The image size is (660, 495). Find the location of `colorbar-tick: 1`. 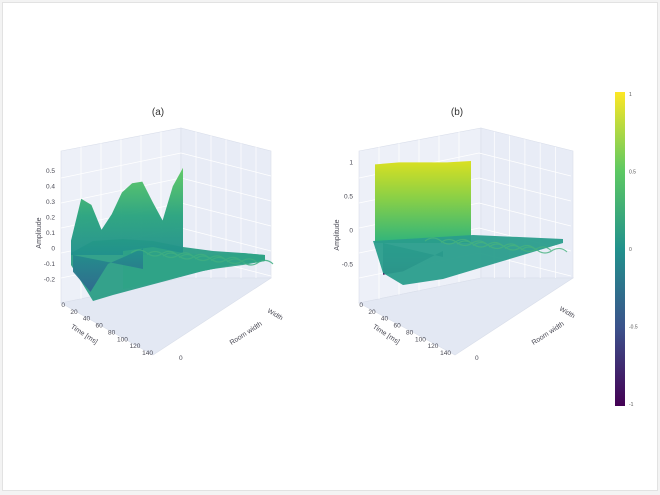

colorbar-tick: 1 is located at coordinates (630, 95).